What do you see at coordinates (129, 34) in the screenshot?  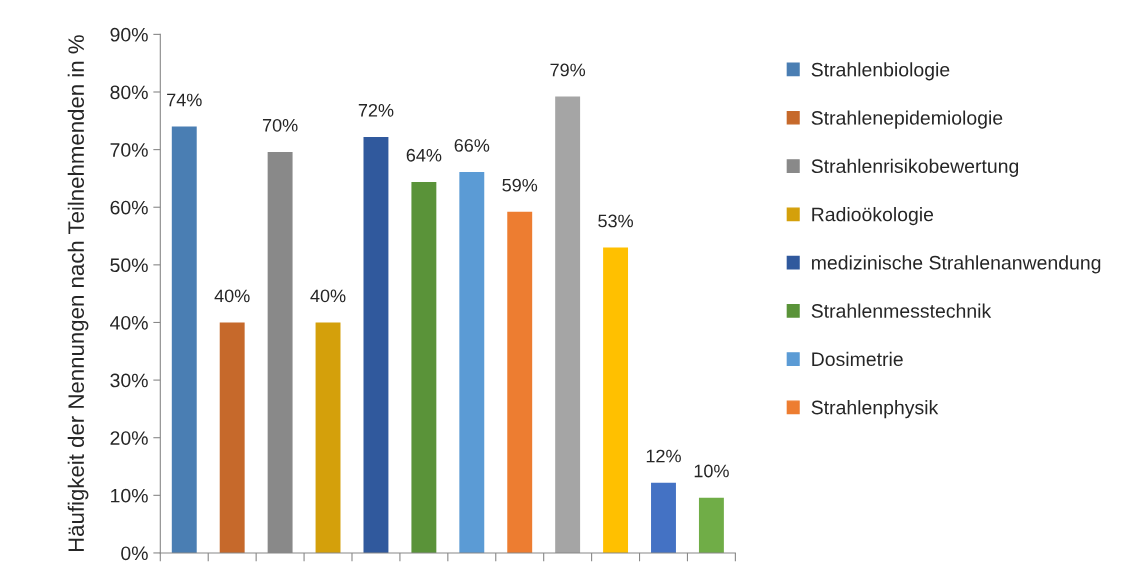 I see `y-tick-label: 90%` at bounding box center [129, 34].